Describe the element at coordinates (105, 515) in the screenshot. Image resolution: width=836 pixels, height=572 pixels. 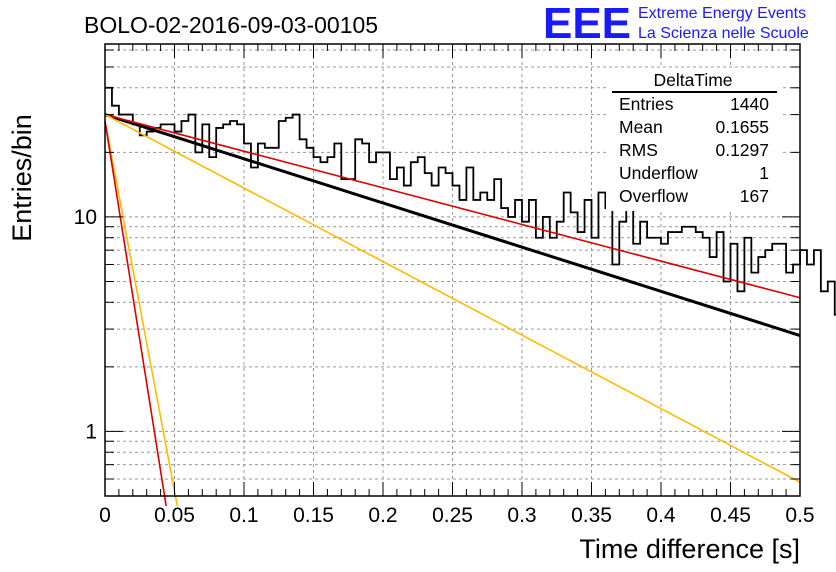
I see `x-tick-label: 0` at that location.